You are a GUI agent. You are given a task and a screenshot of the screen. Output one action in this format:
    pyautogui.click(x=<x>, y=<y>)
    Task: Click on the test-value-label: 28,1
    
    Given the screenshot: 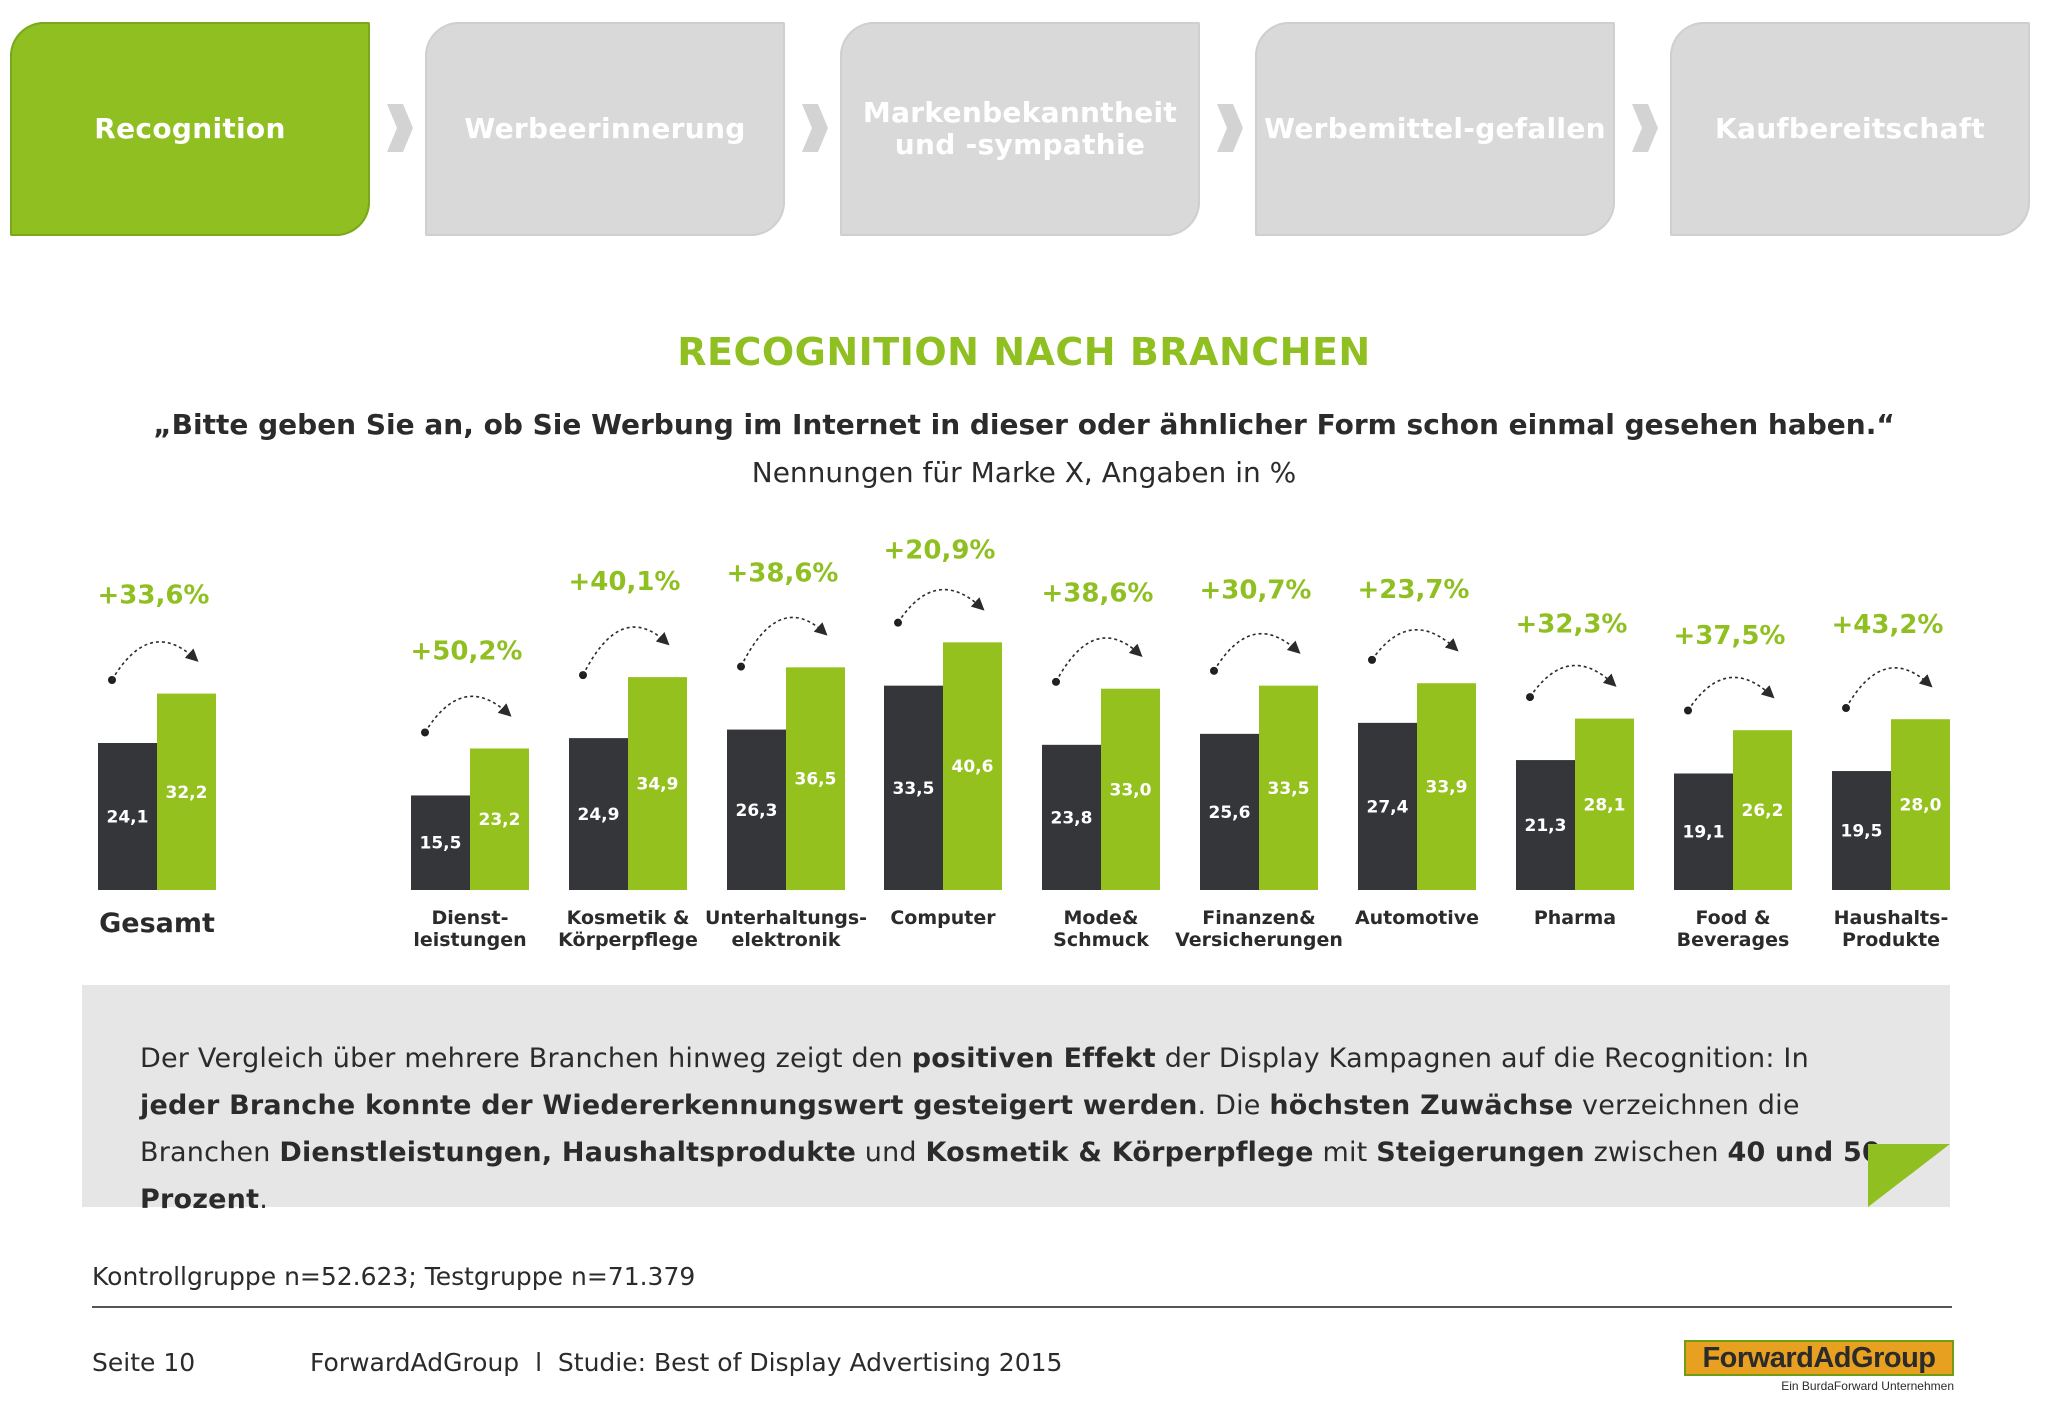 What is the action you would take?
    pyautogui.click(x=1605, y=805)
    